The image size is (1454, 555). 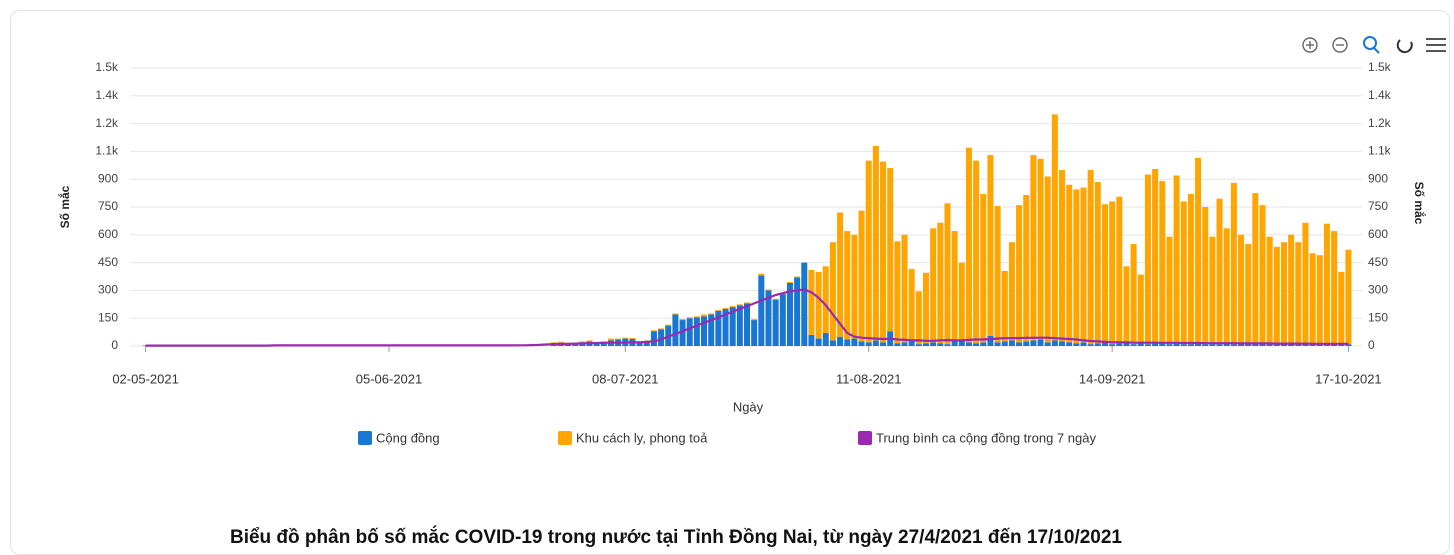 I want to click on zoom-button, so click(x=1371, y=45).